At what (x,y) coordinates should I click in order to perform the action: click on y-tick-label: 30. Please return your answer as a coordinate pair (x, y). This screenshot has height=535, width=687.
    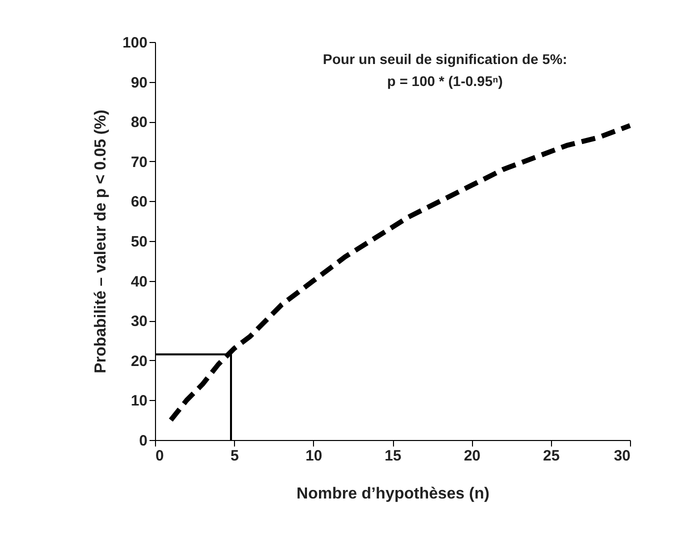
    Looking at the image, I should click on (139, 321).